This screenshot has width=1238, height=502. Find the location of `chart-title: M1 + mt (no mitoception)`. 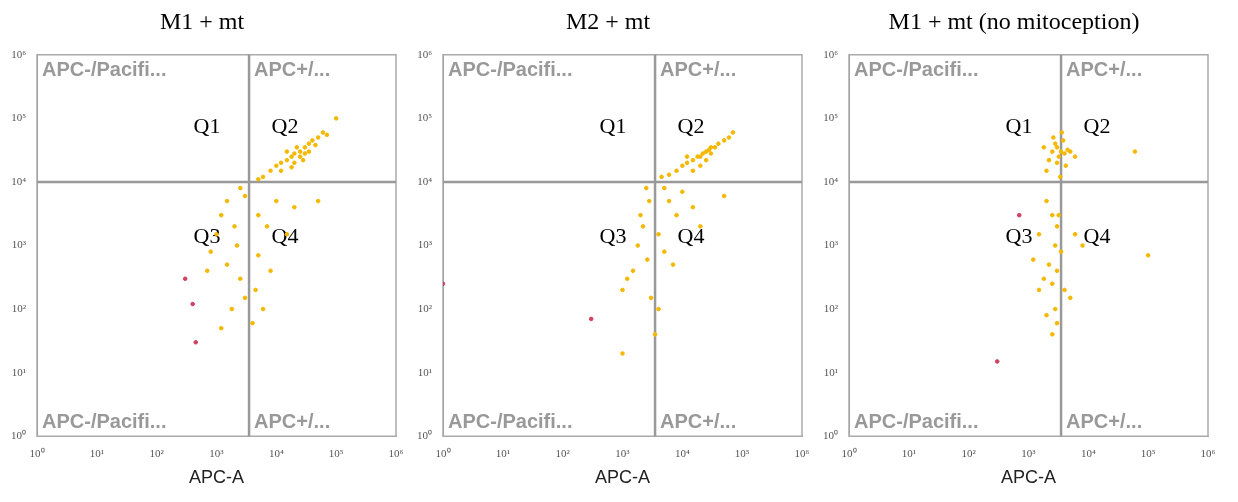

chart-title: M1 + mt (no mitoception) is located at coordinates (1014, 20).